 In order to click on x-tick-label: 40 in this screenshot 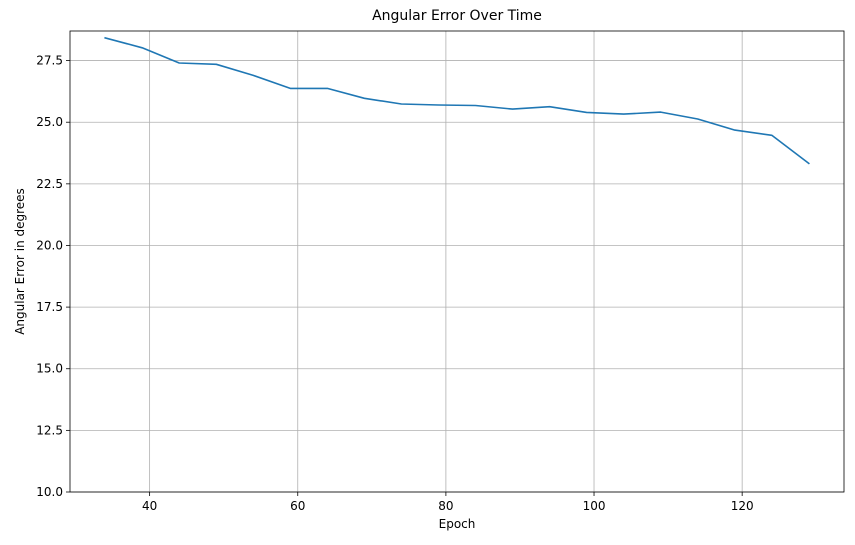, I will do `click(149, 506)`.